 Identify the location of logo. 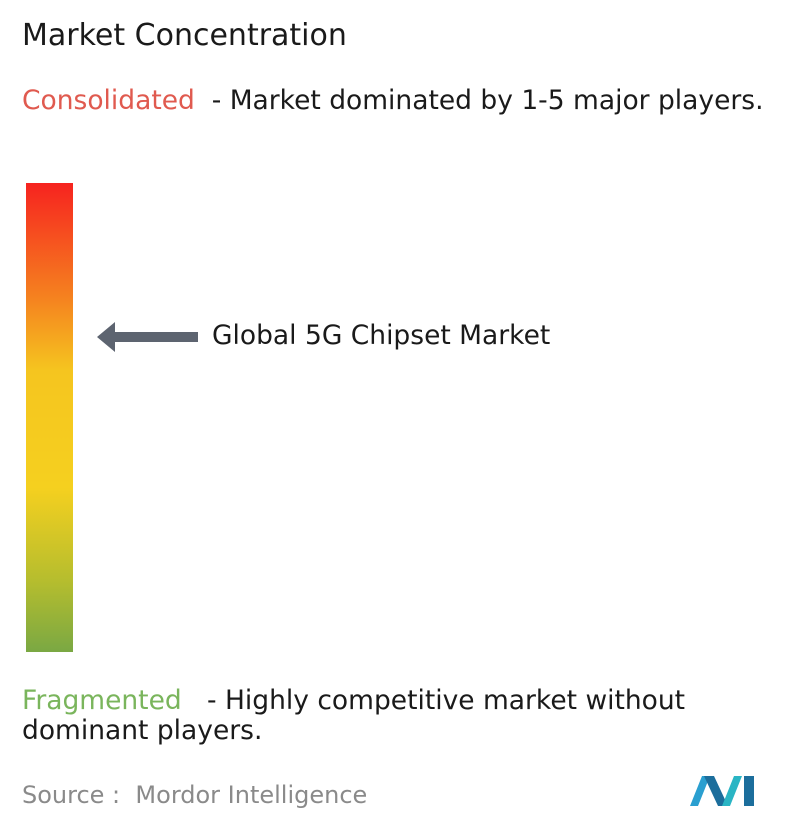
(722, 791).